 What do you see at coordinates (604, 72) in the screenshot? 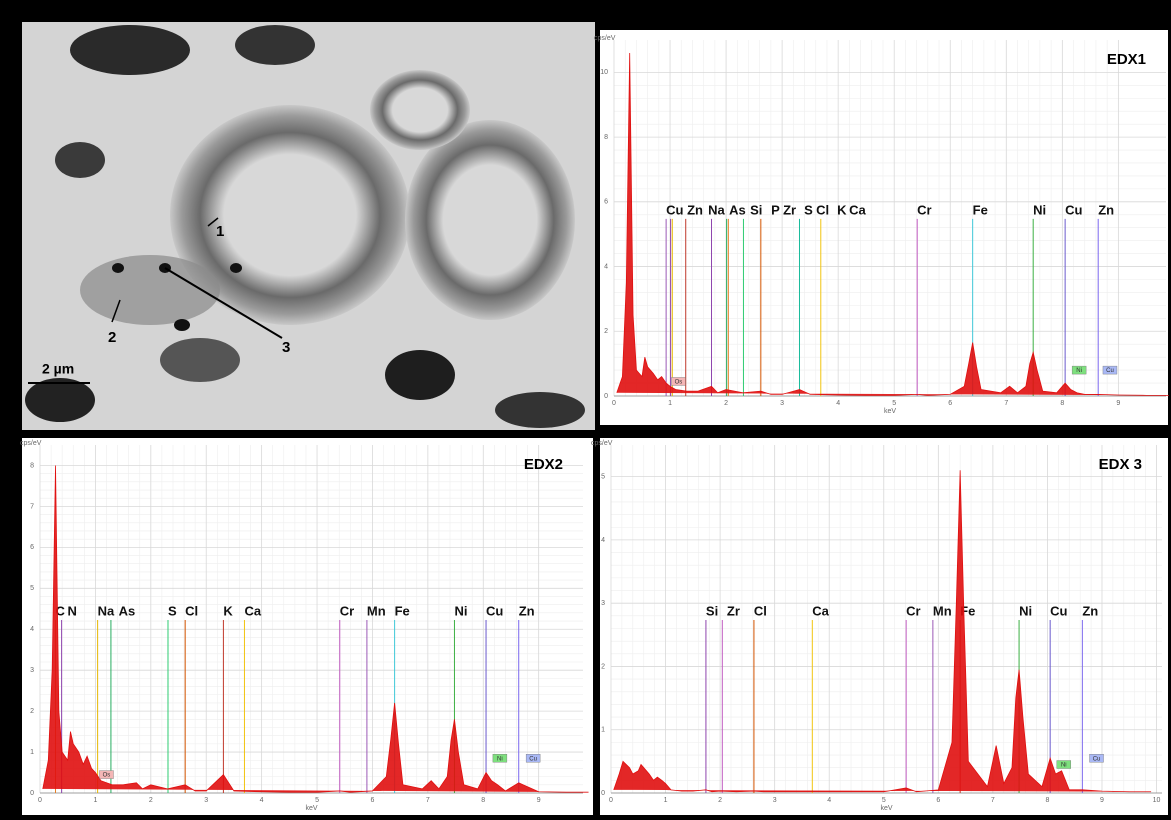
I see `y-tick-label: 10` at bounding box center [604, 72].